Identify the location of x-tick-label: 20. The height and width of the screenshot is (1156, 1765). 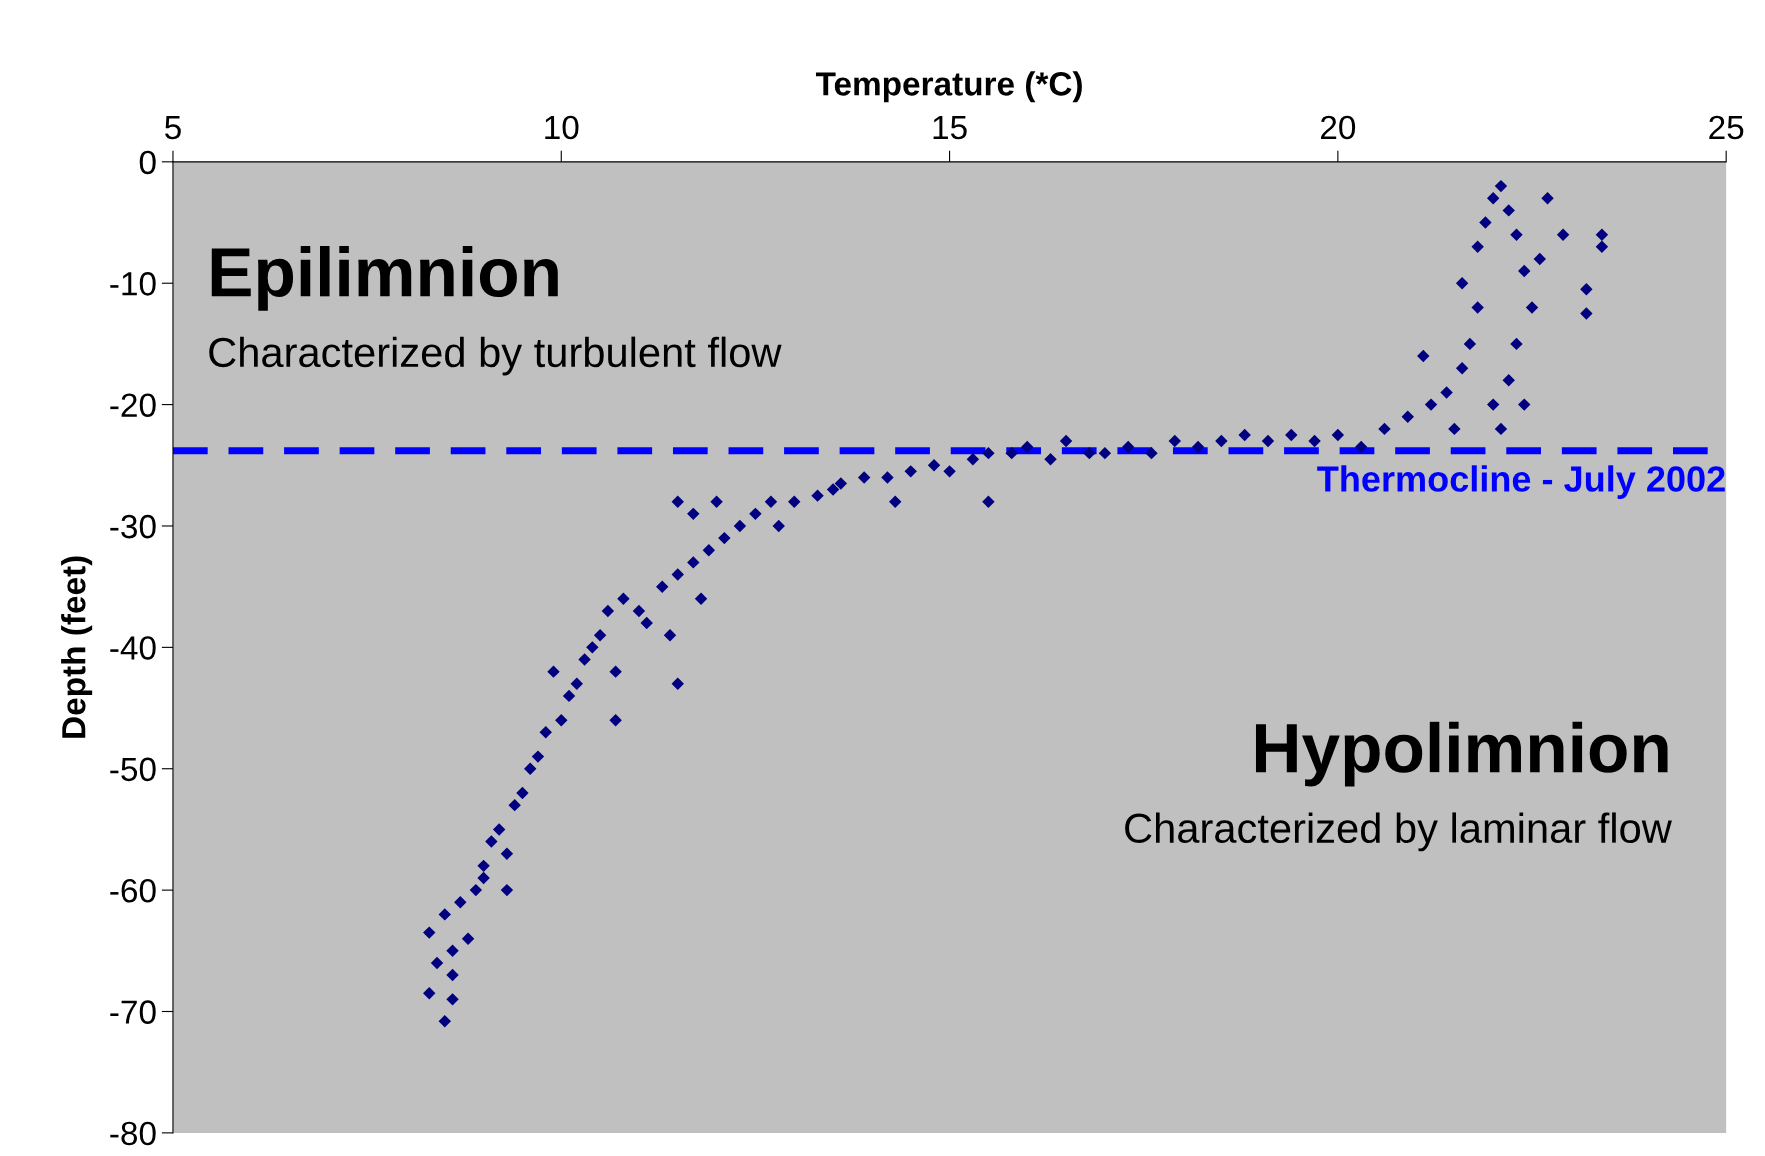
(1338, 127).